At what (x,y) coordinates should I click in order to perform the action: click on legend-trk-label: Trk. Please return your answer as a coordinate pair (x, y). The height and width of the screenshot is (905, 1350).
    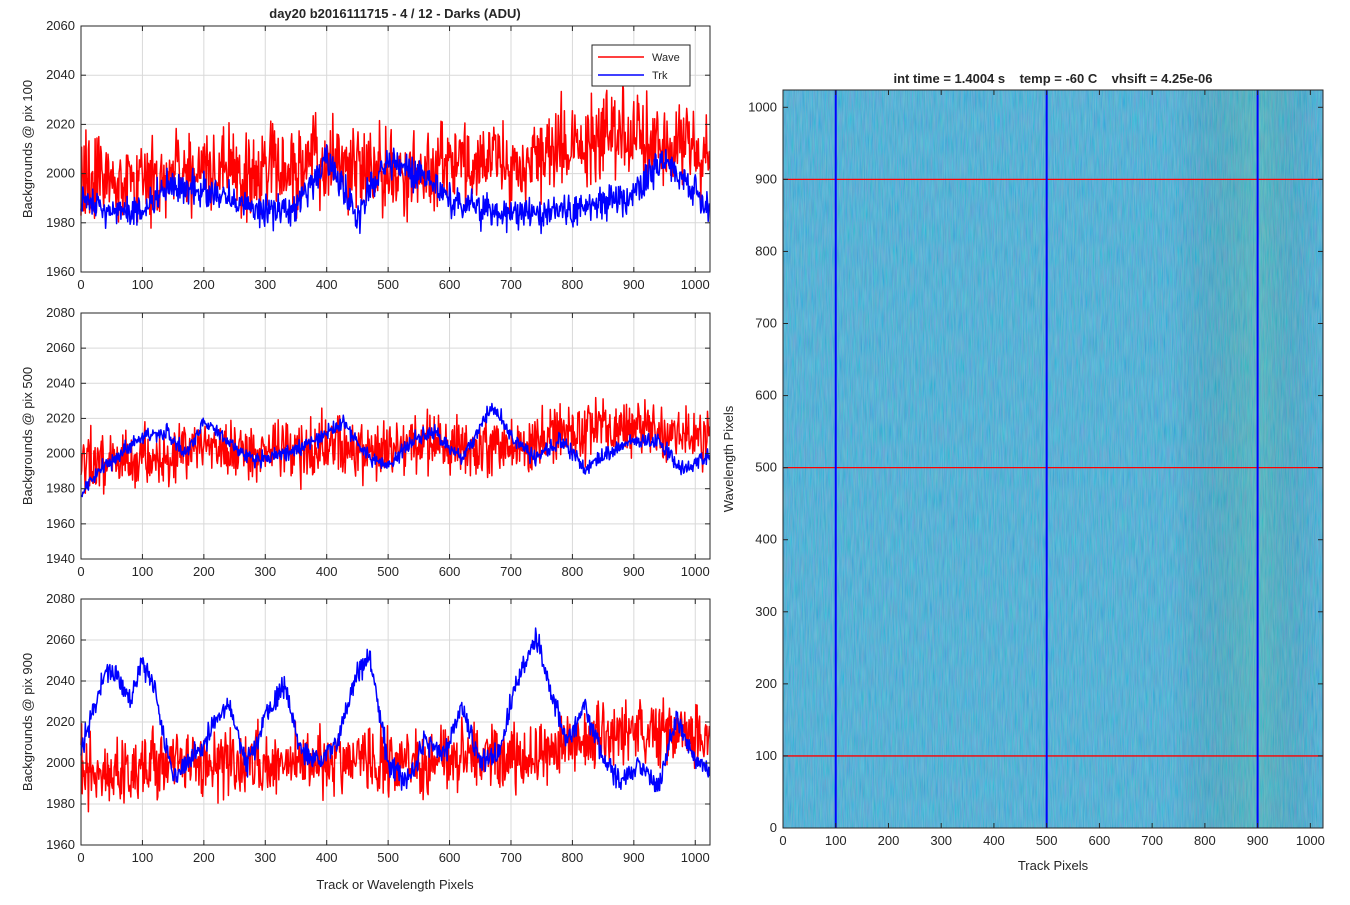
    Looking at the image, I should click on (660, 76).